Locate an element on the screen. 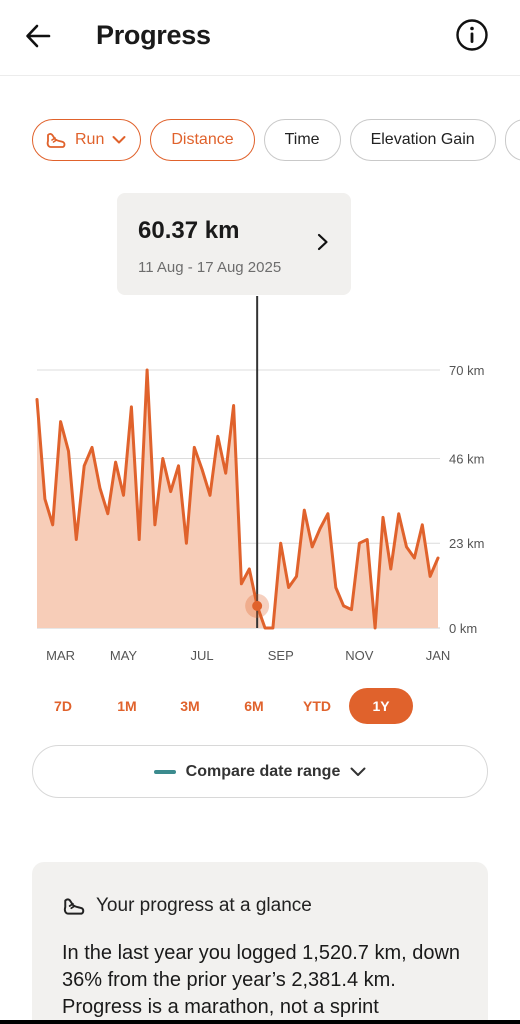 This screenshot has height=1024, width=520. range-6m: 6M is located at coordinates (254, 706).